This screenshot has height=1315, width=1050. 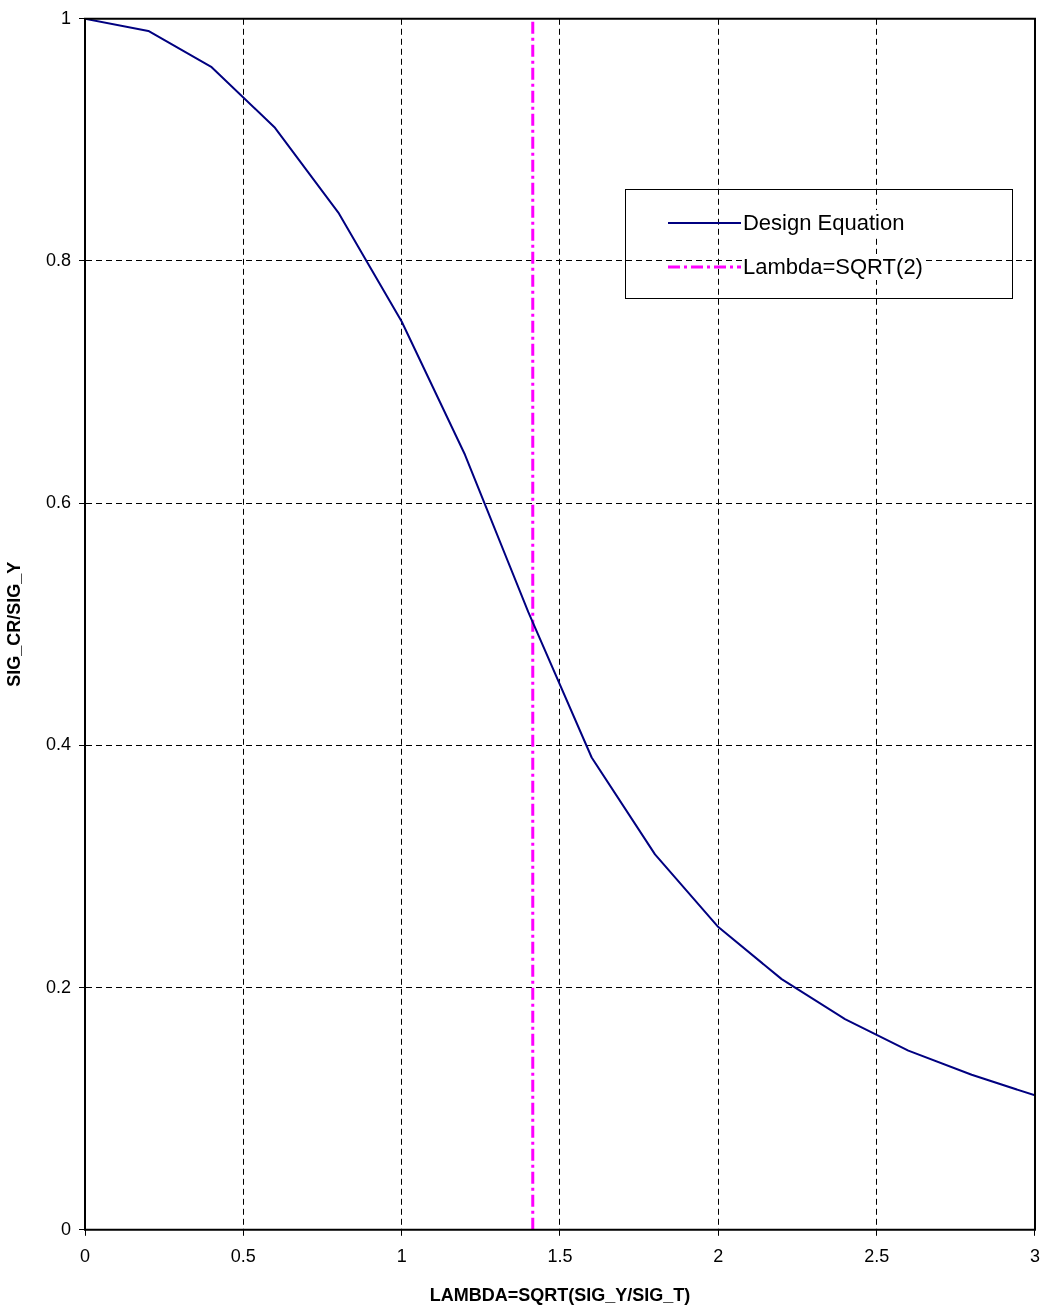 I want to click on x-tick-label: 1, so click(x=401, y=1255).